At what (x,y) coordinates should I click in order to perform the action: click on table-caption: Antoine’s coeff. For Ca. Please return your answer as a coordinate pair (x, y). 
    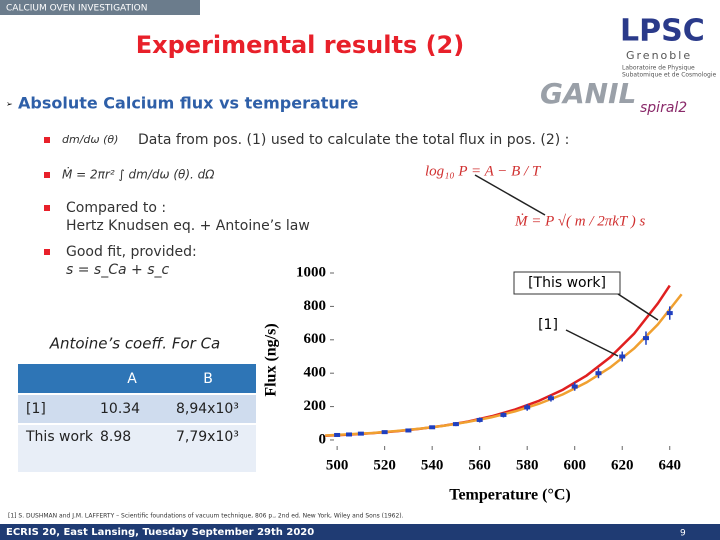
    Looking at the image, I should click on (135, 344).